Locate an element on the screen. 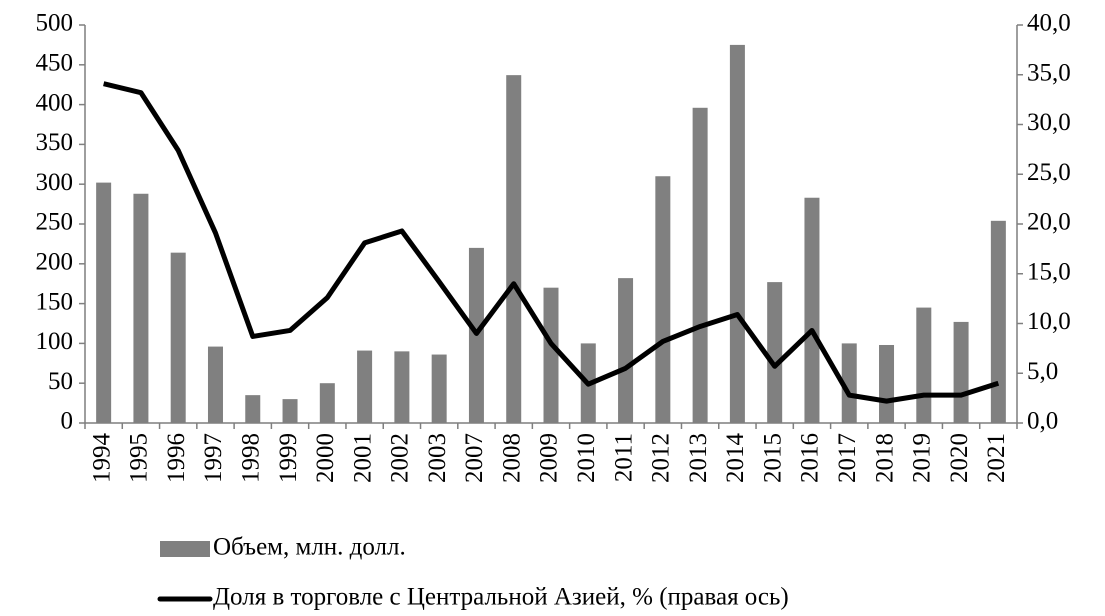 This screenshot has width=1105, height=616. x-tick-label: 1994 is located at coordinates (101, 458).